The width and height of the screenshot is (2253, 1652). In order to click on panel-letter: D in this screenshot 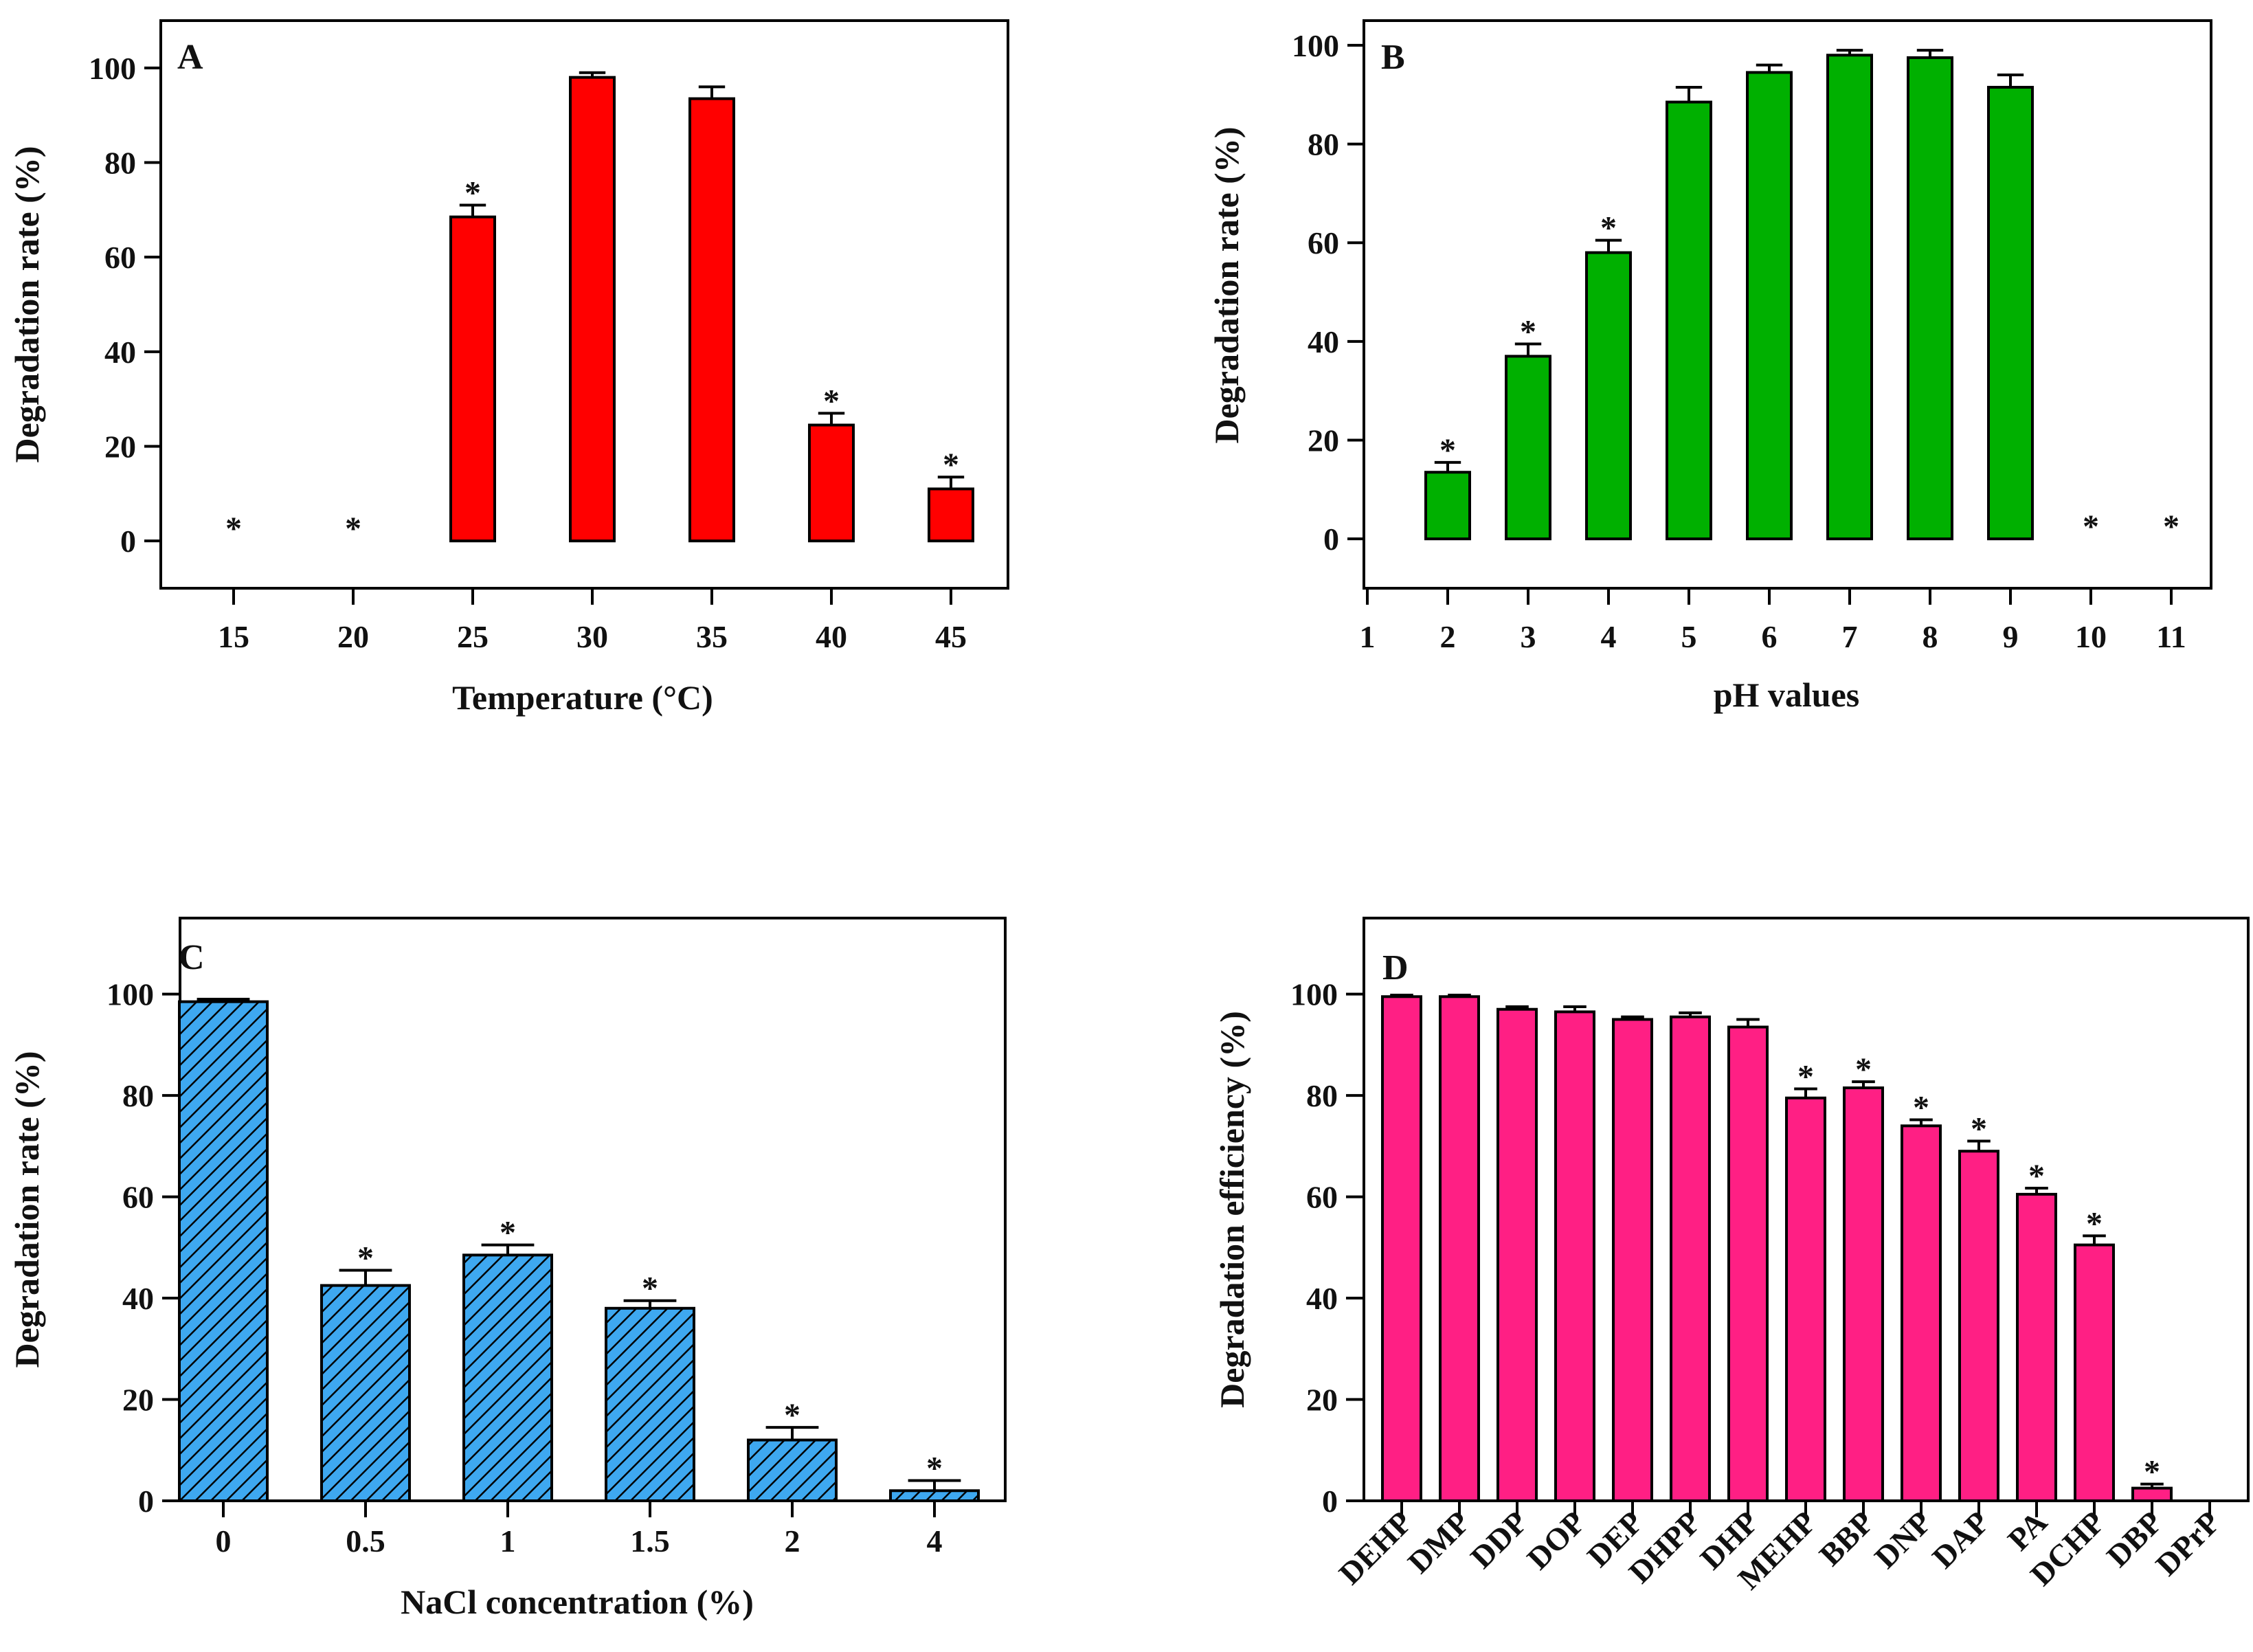, I will do `click(1395, 967)`.